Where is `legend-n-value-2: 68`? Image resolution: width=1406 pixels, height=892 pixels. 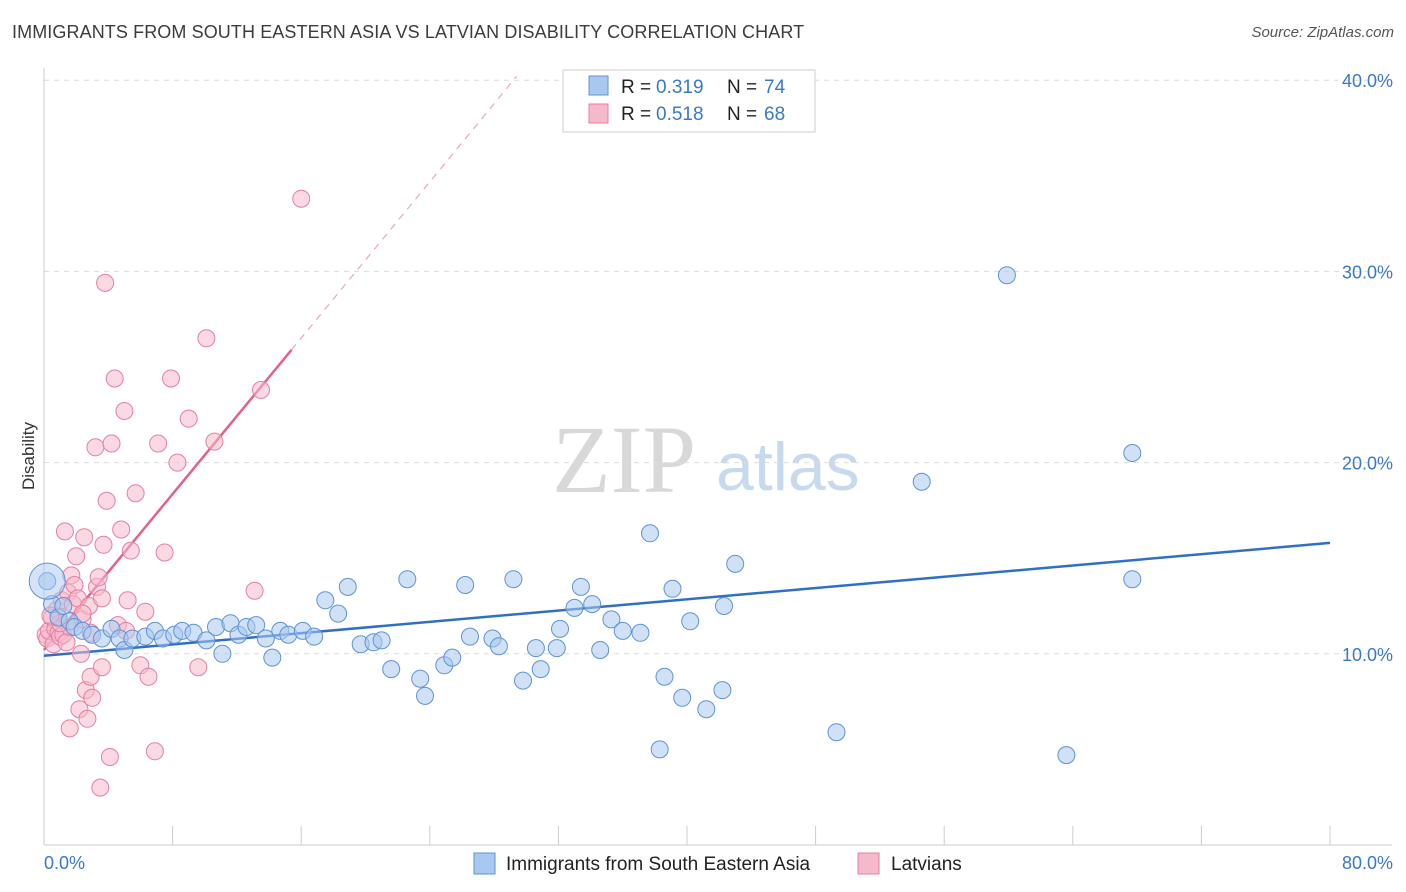 legend-n-value-2: 68 is located at coordinates (774, 114).